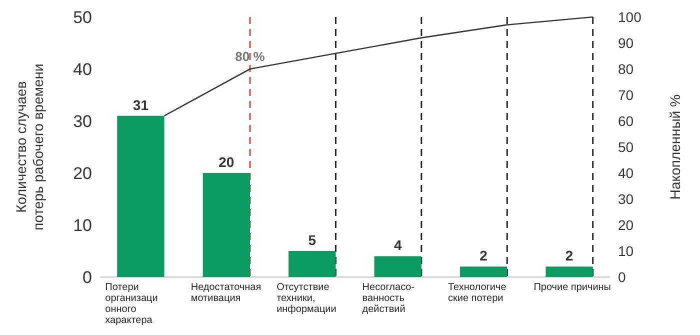  What do you see at coordinates (626, 94) in the screenshot?
I see `y2-tick-label: 70` at bounding box center [626, 94].